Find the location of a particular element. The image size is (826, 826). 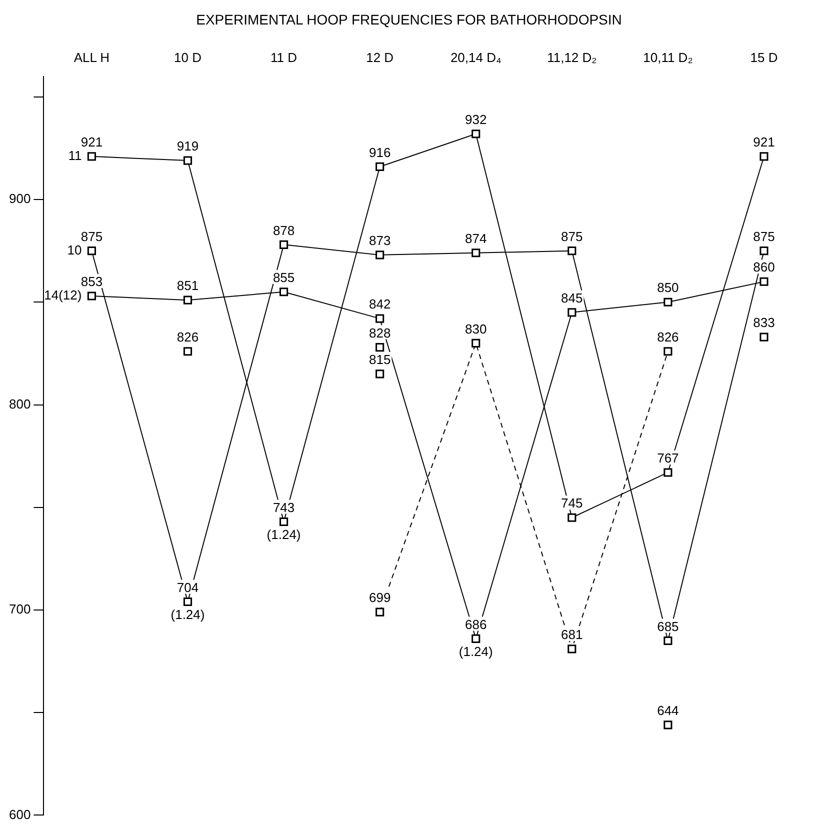

data-label: 916 is located at coordinates (379, 152).